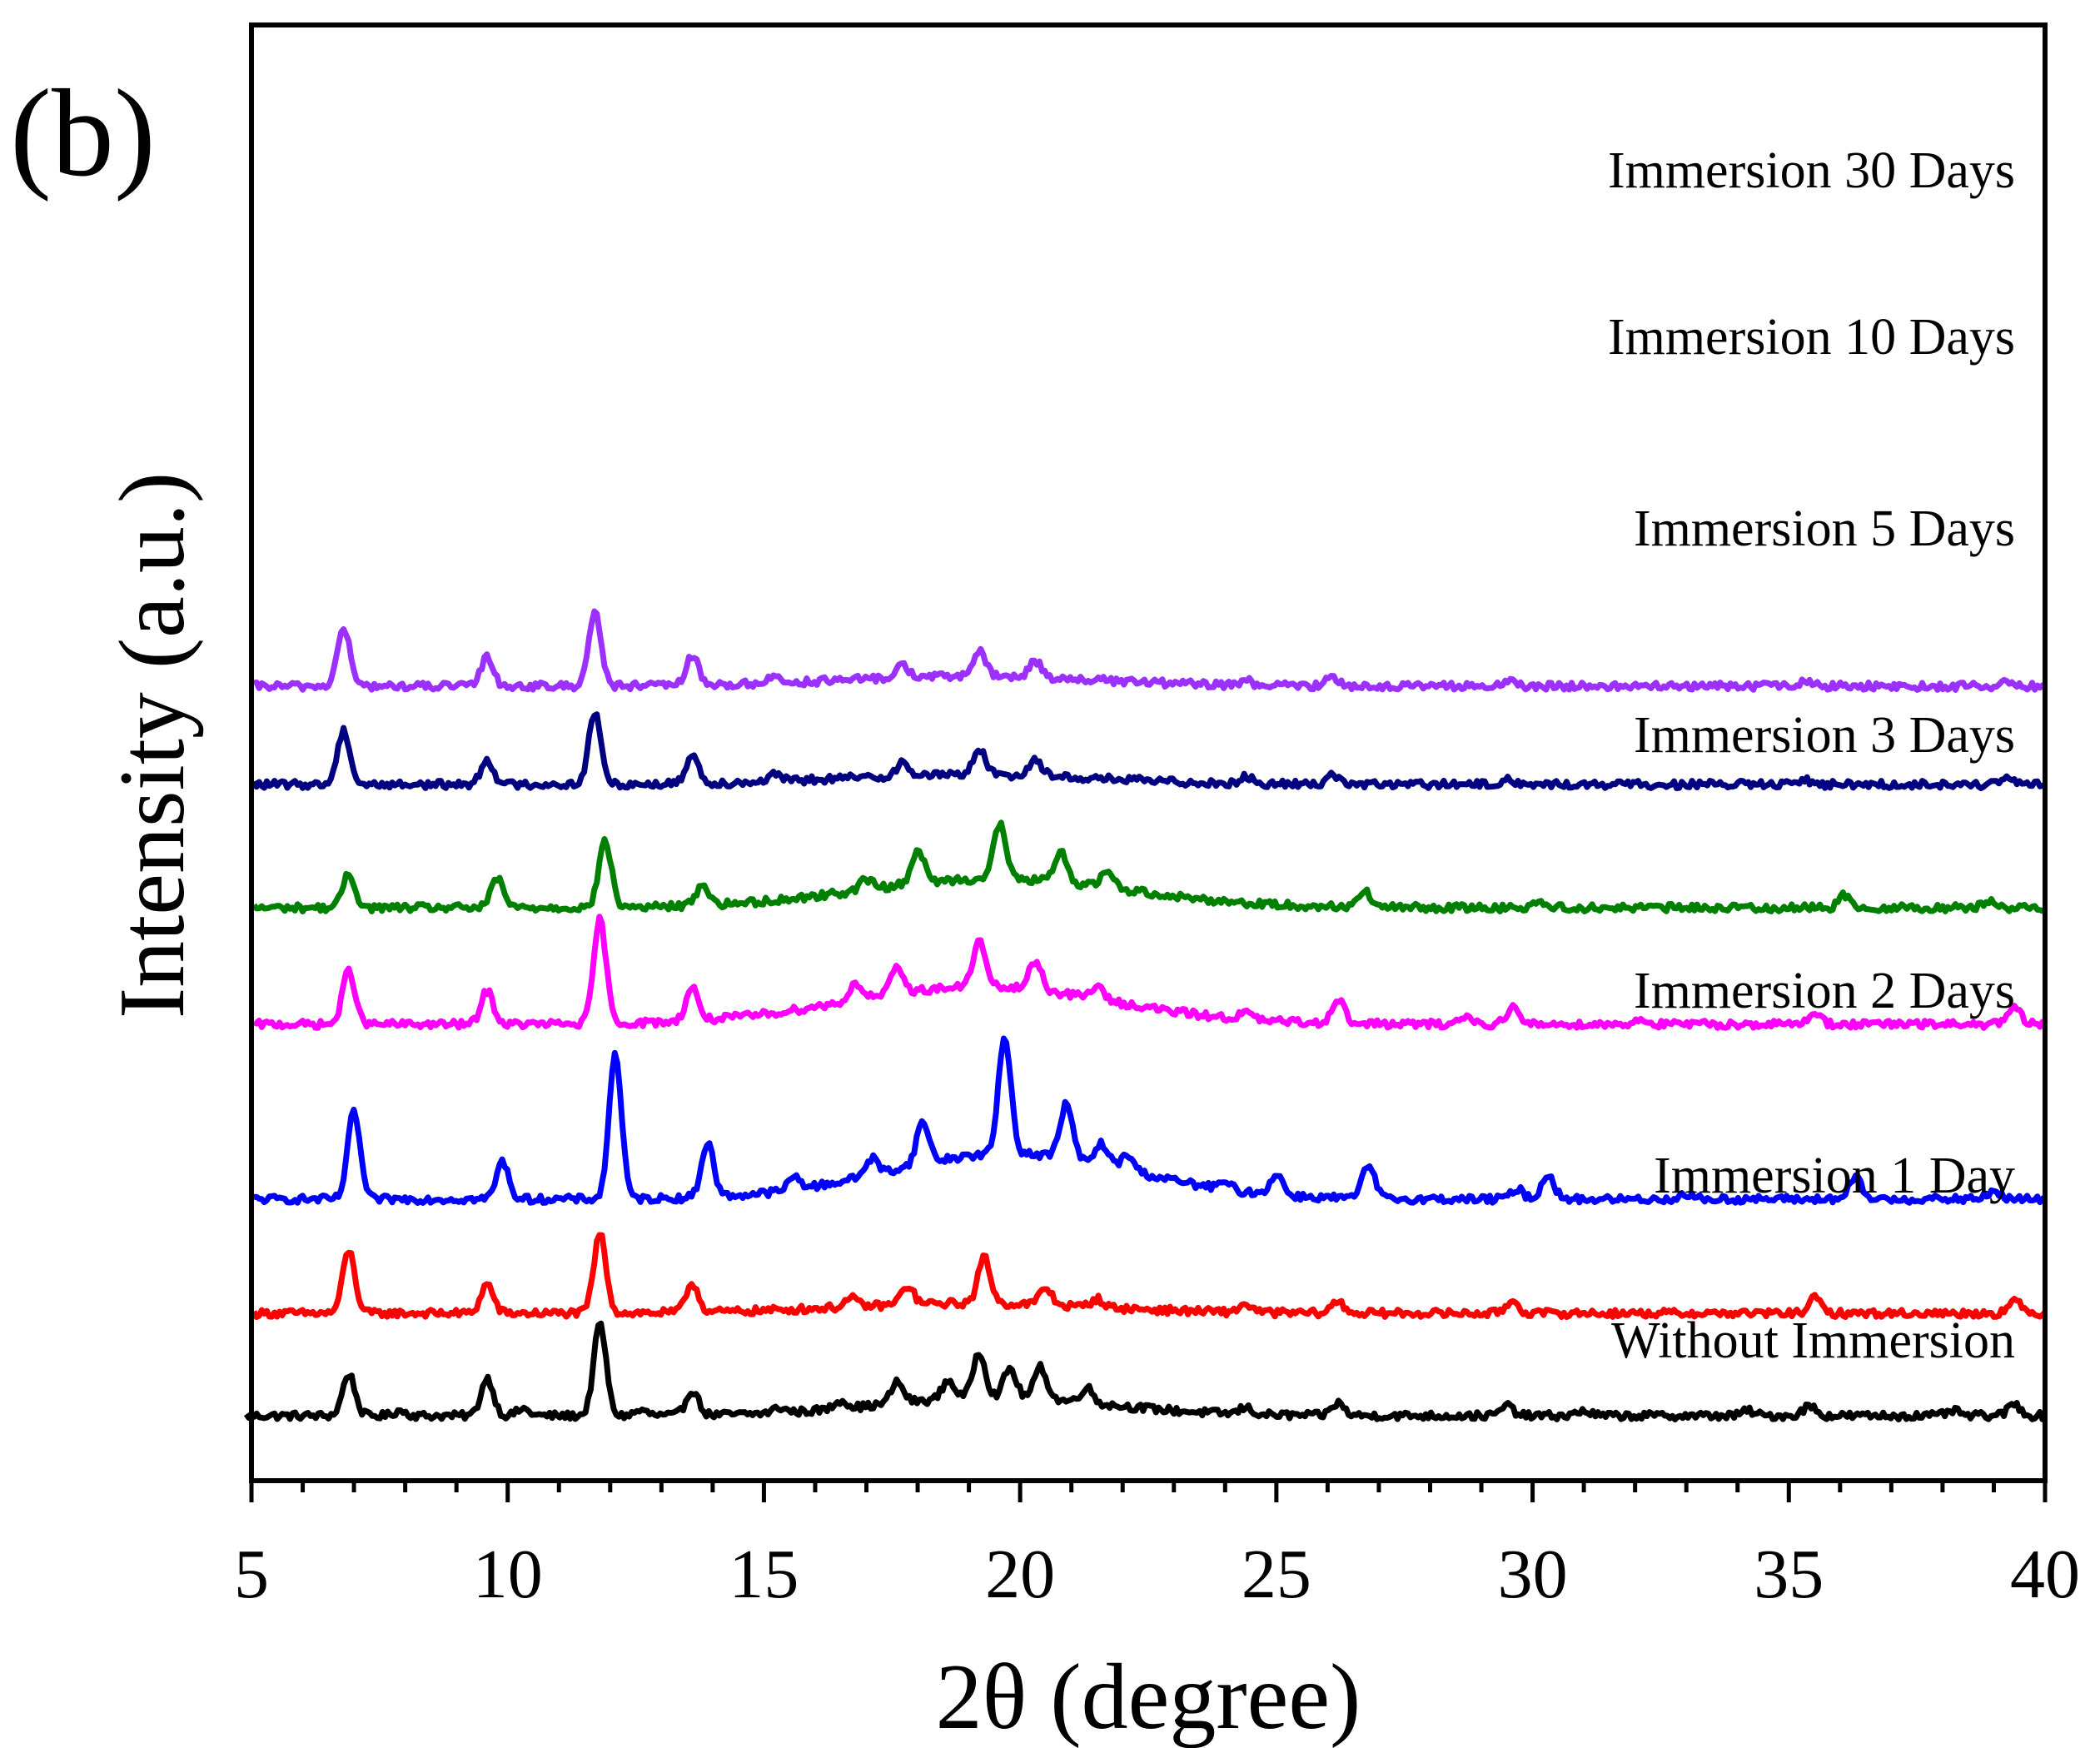 This screenshot has width=2100, height=1748. I want to click on x-tick-label: 5, so click(252, 1574).